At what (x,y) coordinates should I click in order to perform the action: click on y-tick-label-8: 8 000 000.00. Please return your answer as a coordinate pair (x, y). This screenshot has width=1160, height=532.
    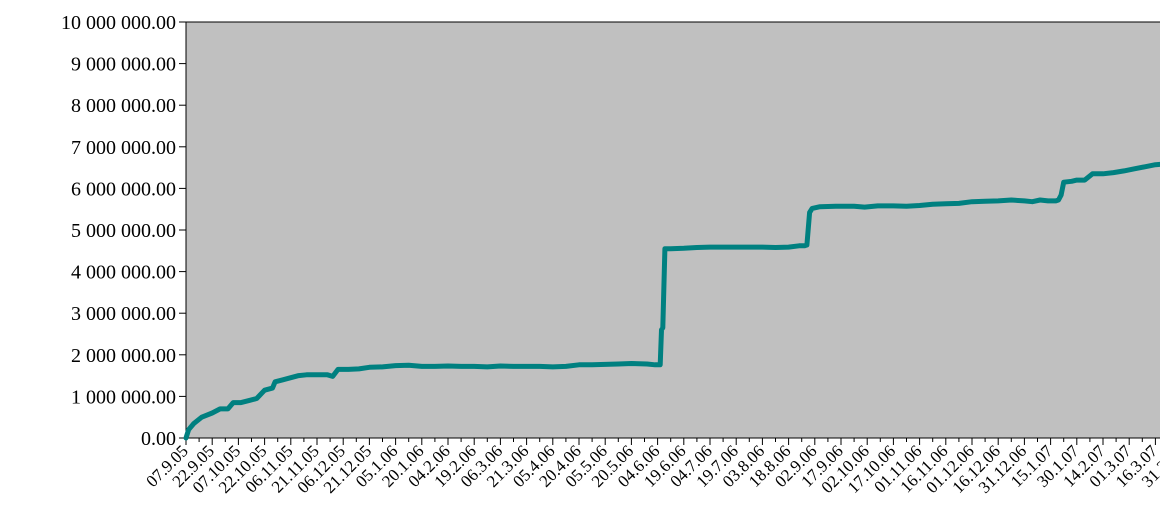
    Looking at the image, I should click on (123, 106).